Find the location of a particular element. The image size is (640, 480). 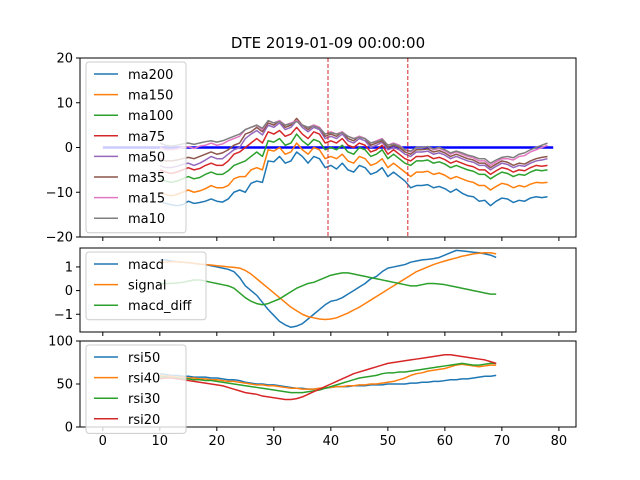

series-line-ma150 is located at coordinates (353, 169).